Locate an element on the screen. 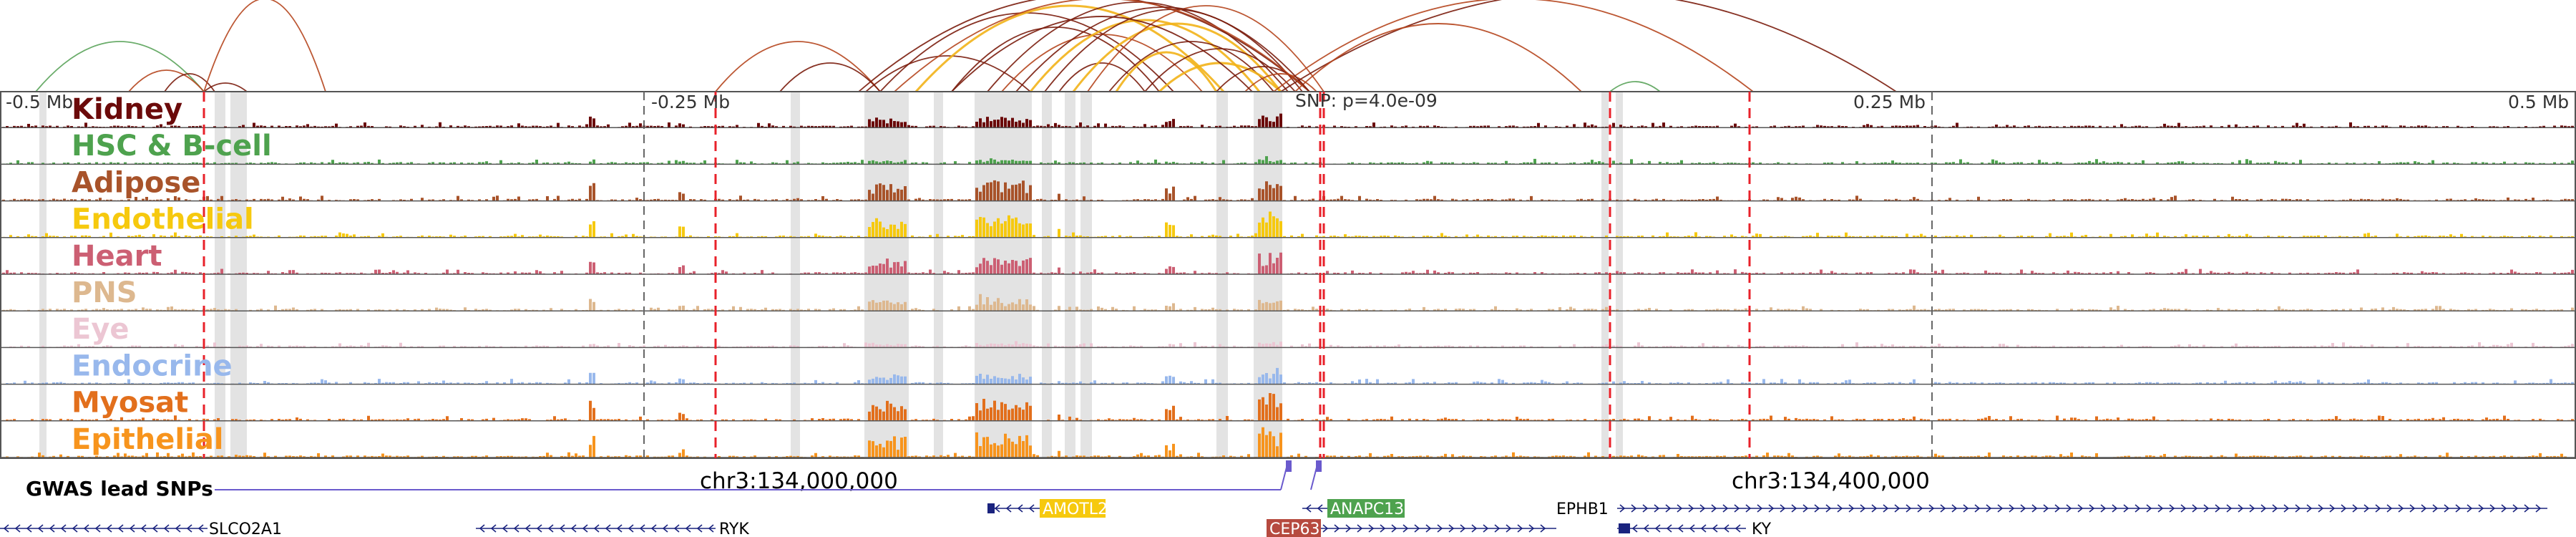 The width and height of the screenshot is (2576, 537). track-adipose is located at coordinates (1288, 191).